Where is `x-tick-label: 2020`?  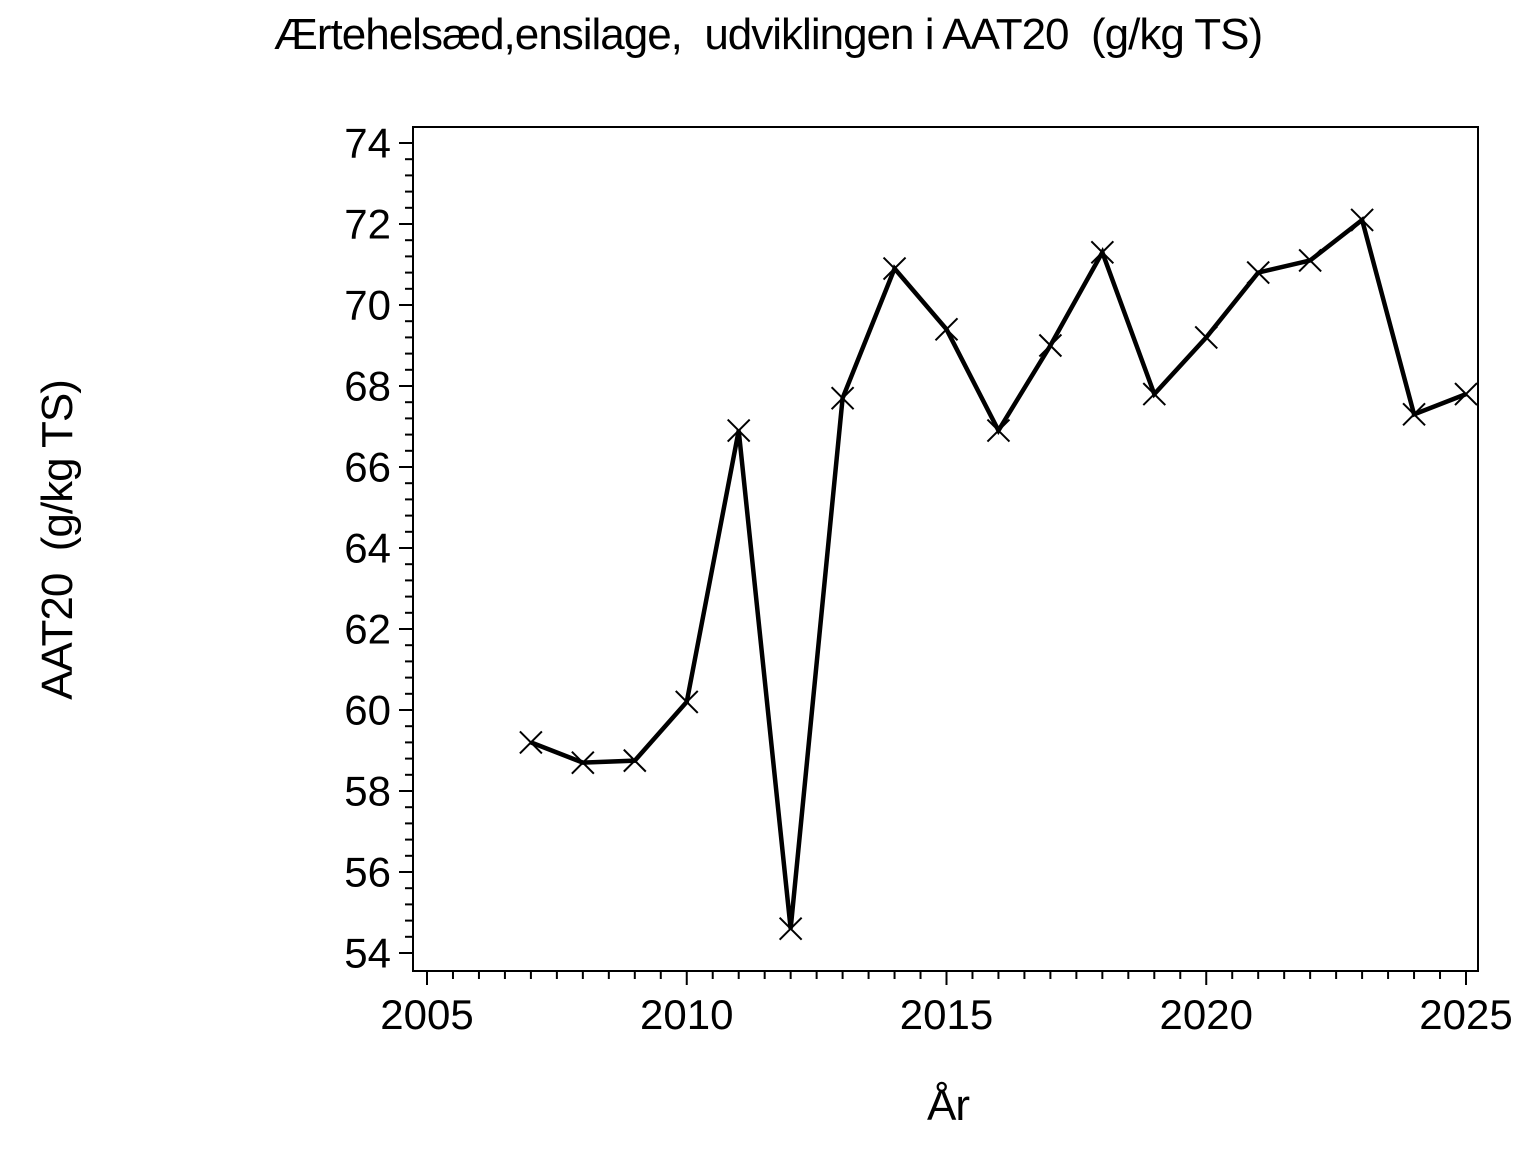
x-tick-label: 2020 is located at coordinates (1206, 1014).